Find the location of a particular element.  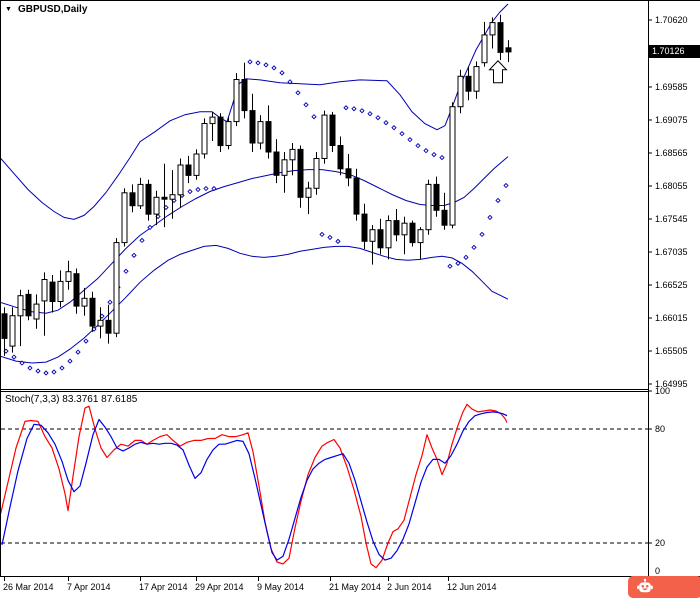

price-axis-label: 1.70620 is located at coordinates (671, 20).